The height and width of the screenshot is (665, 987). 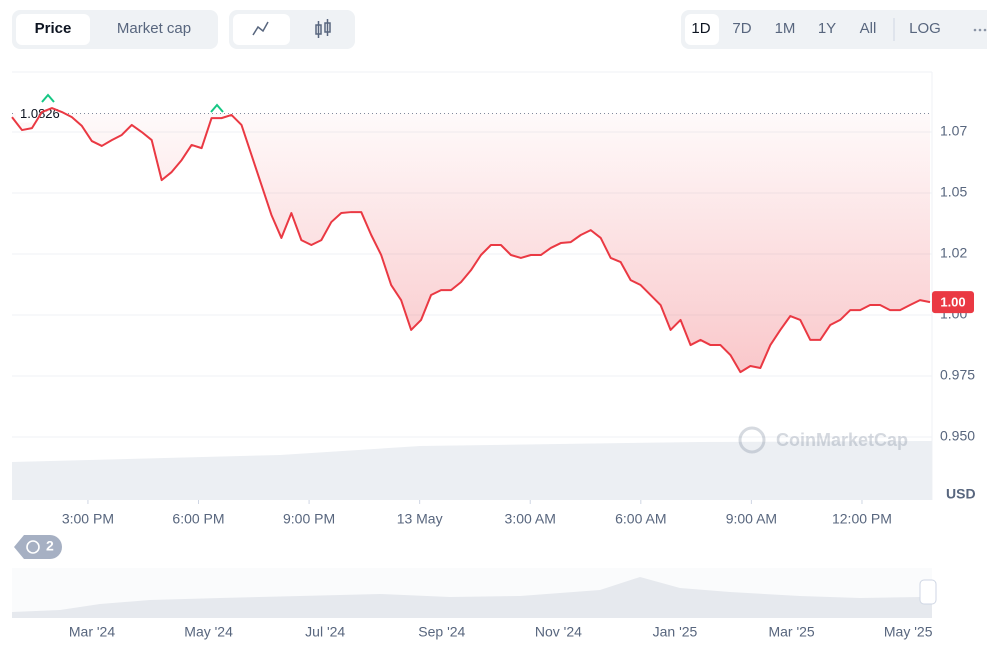 I want to click on tab-active, so click(x=53, y=29).